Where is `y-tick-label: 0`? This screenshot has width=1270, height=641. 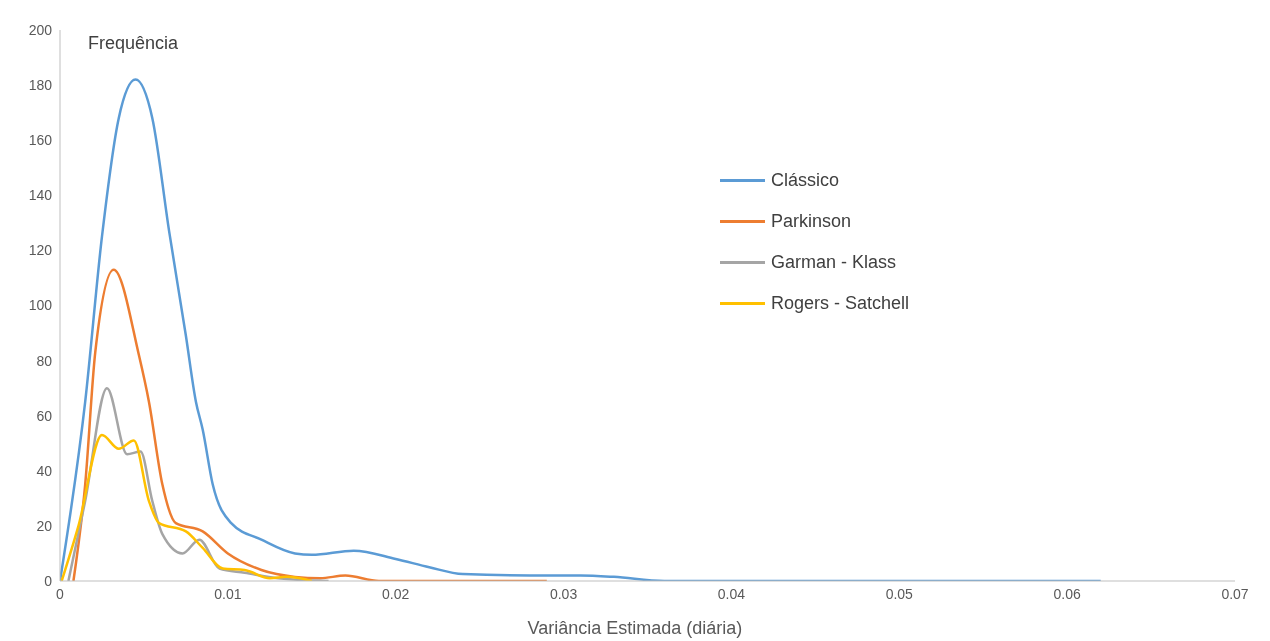
y-tick-label: 0 is located at coordinates (48, 580).